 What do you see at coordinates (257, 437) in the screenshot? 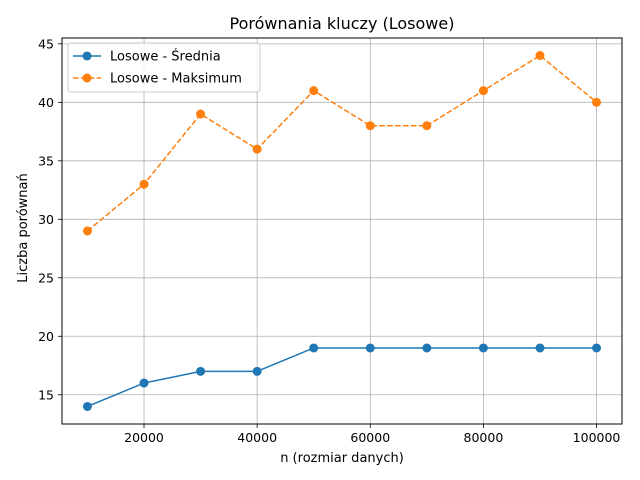
I see `x-tick-label: 40000` at bounding box center [257, 437].